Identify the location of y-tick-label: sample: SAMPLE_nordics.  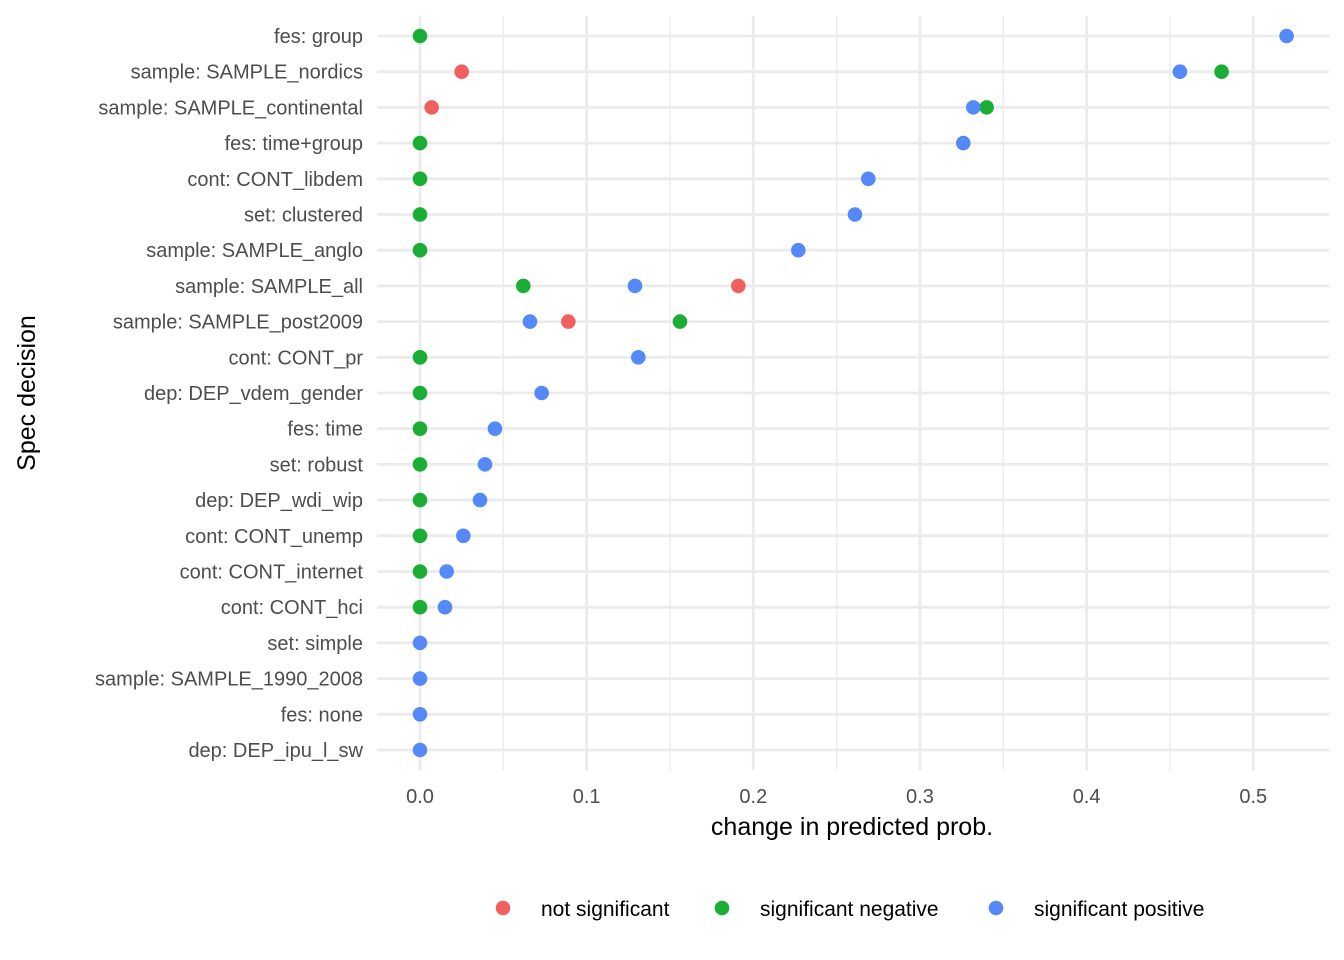
(247, 73).